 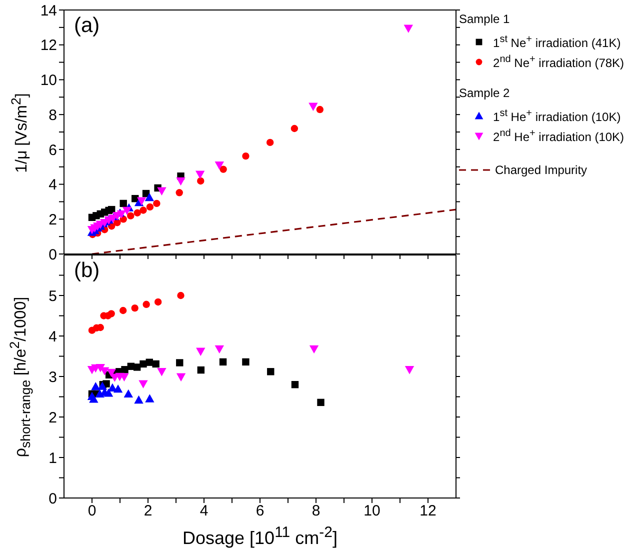 I want to click on y-tick-label: 3, so click(x=52, y=377).